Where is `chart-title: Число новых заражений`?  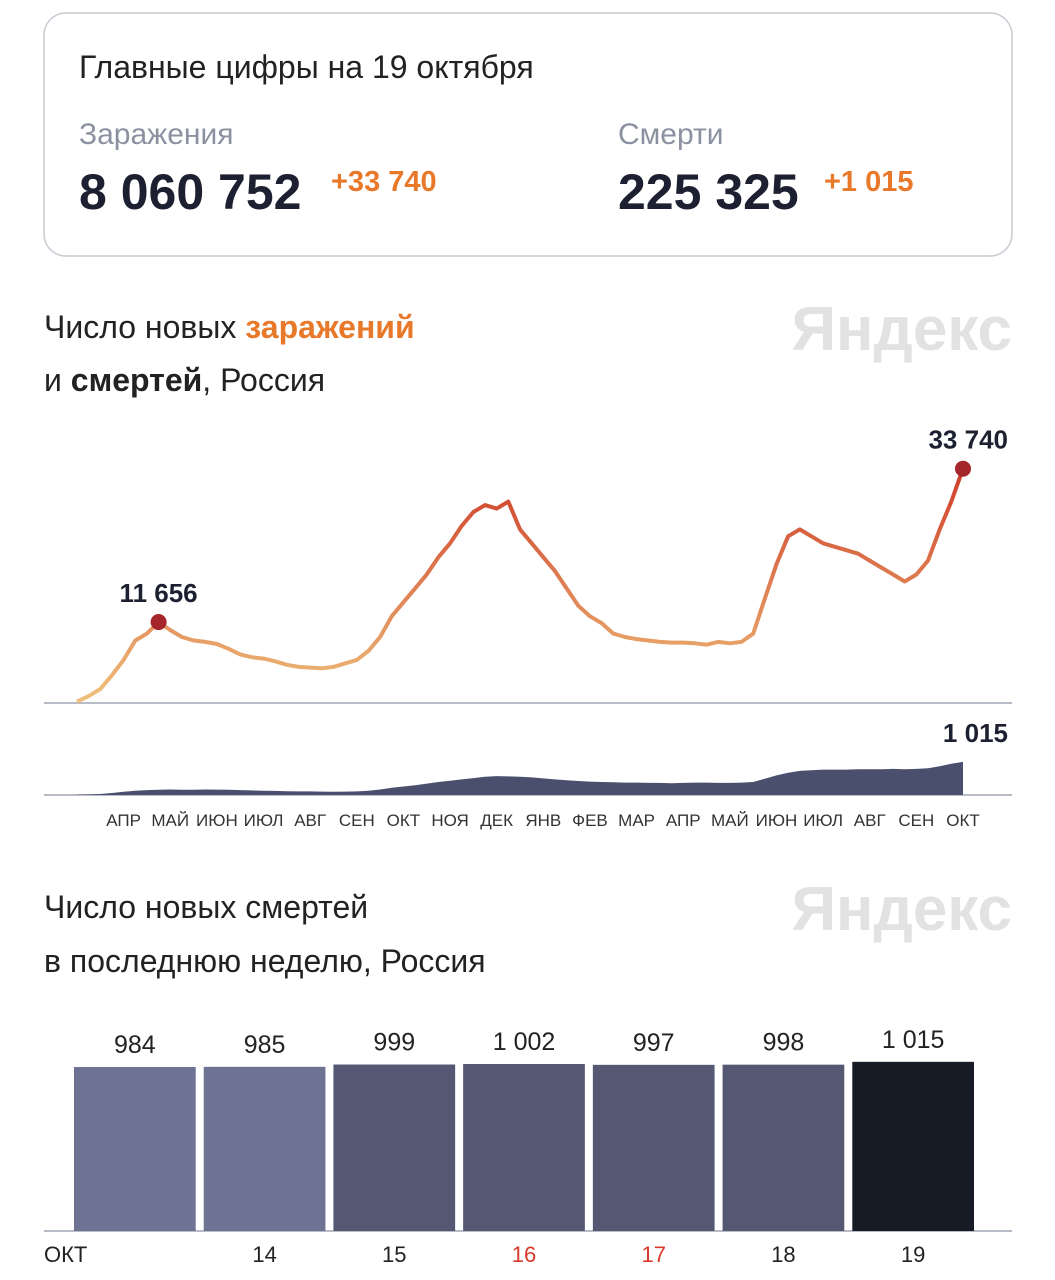
chart-title: Число новых заражений is located at coordinates (229, 327).